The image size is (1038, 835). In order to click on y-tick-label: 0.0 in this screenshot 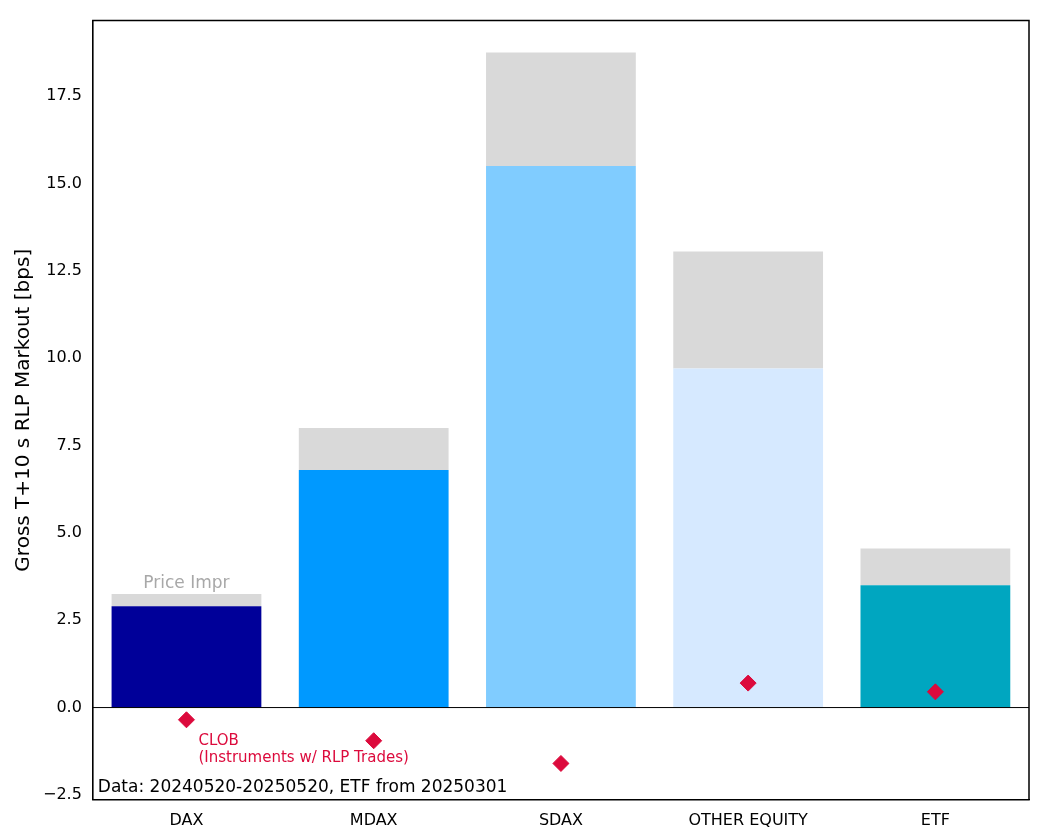, I will do `click(69, 706)`.